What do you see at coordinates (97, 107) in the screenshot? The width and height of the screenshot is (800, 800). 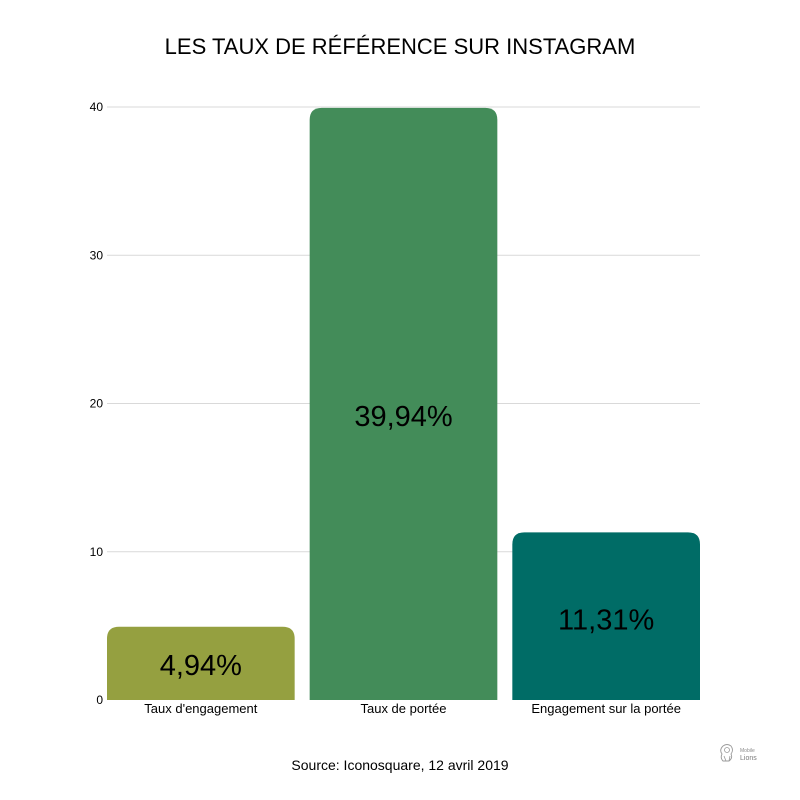 I see `y-tick-label: 40` at bounding box center [97, 107].